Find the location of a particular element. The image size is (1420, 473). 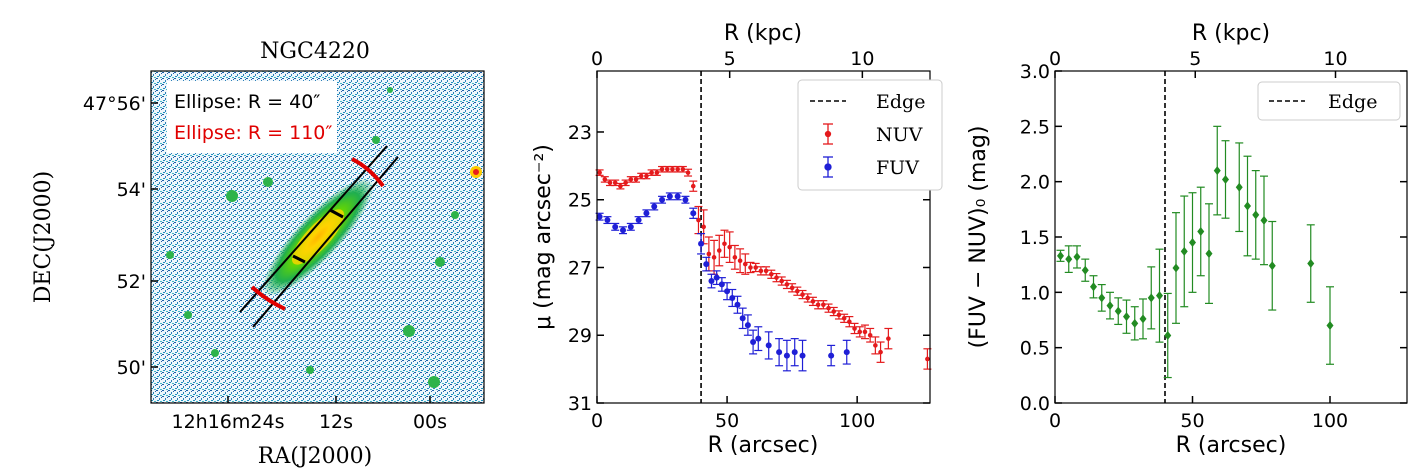

sb-legend-edge: Edge is located at coordinates (900, 102).